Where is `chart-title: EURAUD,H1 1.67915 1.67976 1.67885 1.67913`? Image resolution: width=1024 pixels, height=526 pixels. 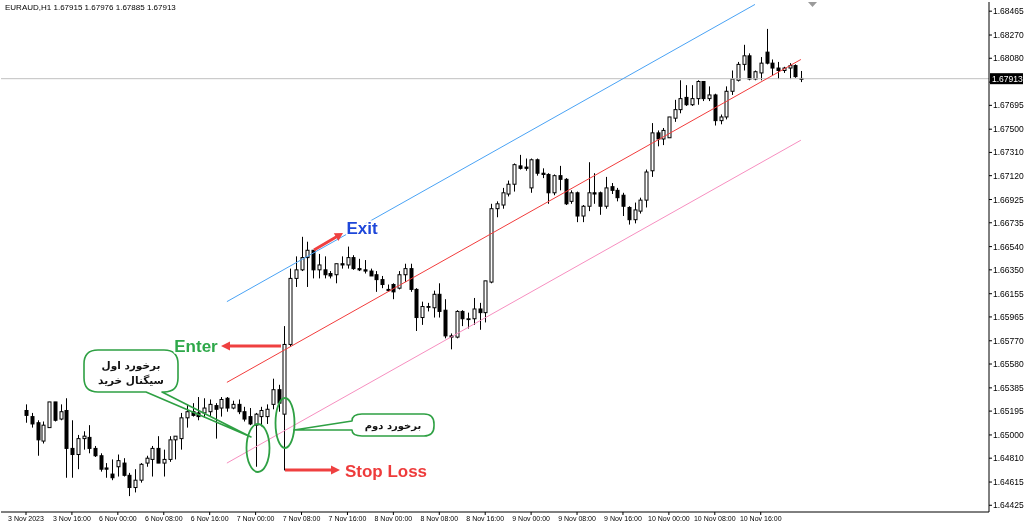
chart-title: EURAUD,H1 1.67915 1.67976 1.67885 1.67913 is located at coordinates (91, 7).